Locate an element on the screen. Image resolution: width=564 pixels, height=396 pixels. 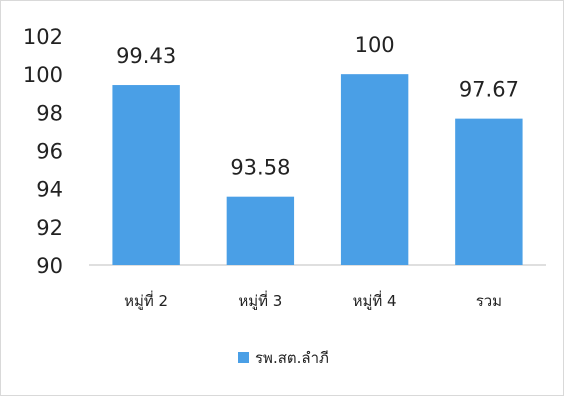
y-axis: 90 92 94 96 98 100 102 is located at coordinates (43, 151).